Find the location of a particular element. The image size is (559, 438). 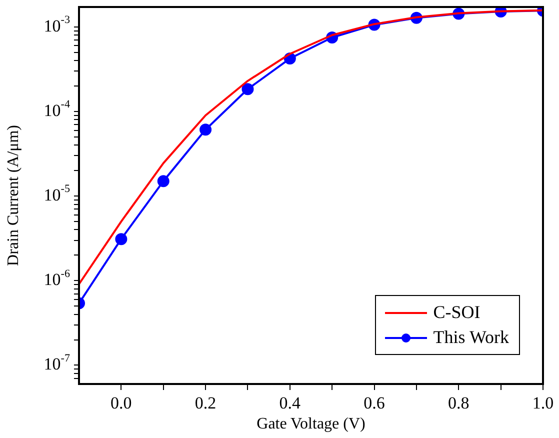

y-axis-title: Drain Current (A/μm) is located at coordinates (13, 195).